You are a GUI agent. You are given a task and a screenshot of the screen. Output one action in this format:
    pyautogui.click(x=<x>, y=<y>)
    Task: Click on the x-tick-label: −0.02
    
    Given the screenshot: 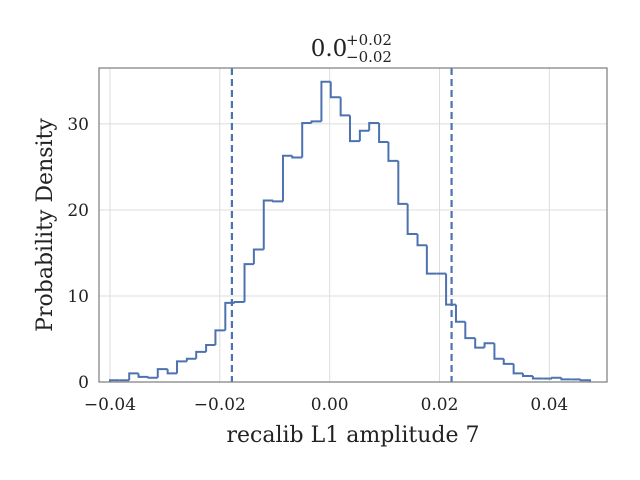 What is the action you would take?
    pyautogui.click(x=220, y=405)
    